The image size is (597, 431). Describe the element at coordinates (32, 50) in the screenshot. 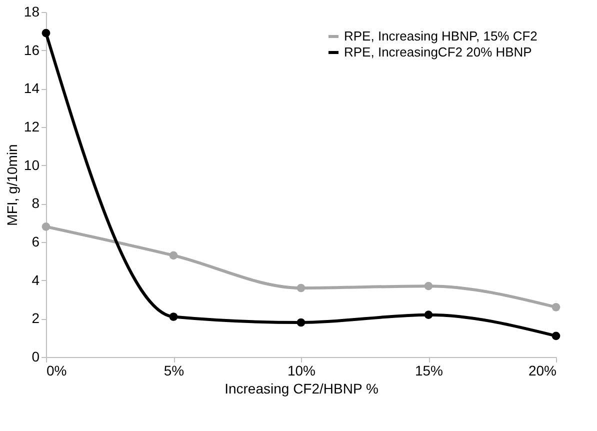

I see `y-tick-label: 16` at that location.